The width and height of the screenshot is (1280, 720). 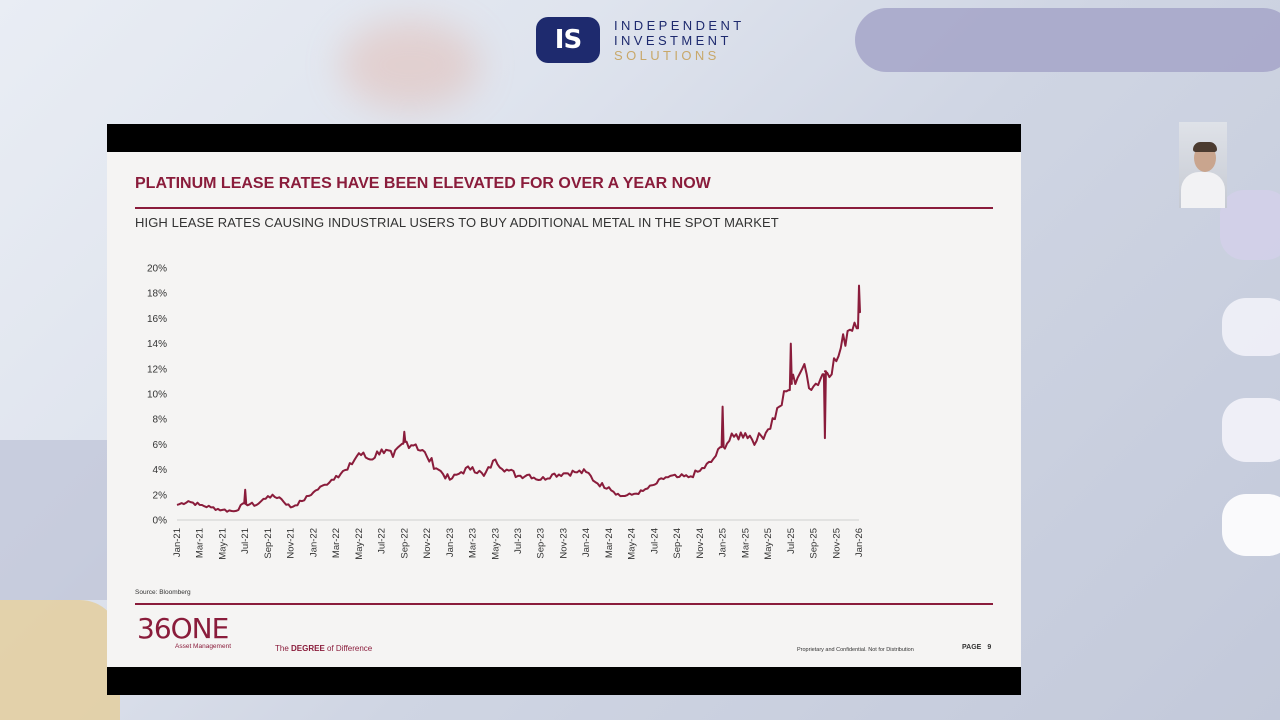 I want to click on y-tick-label: 4%, so click(x=160, y=470).